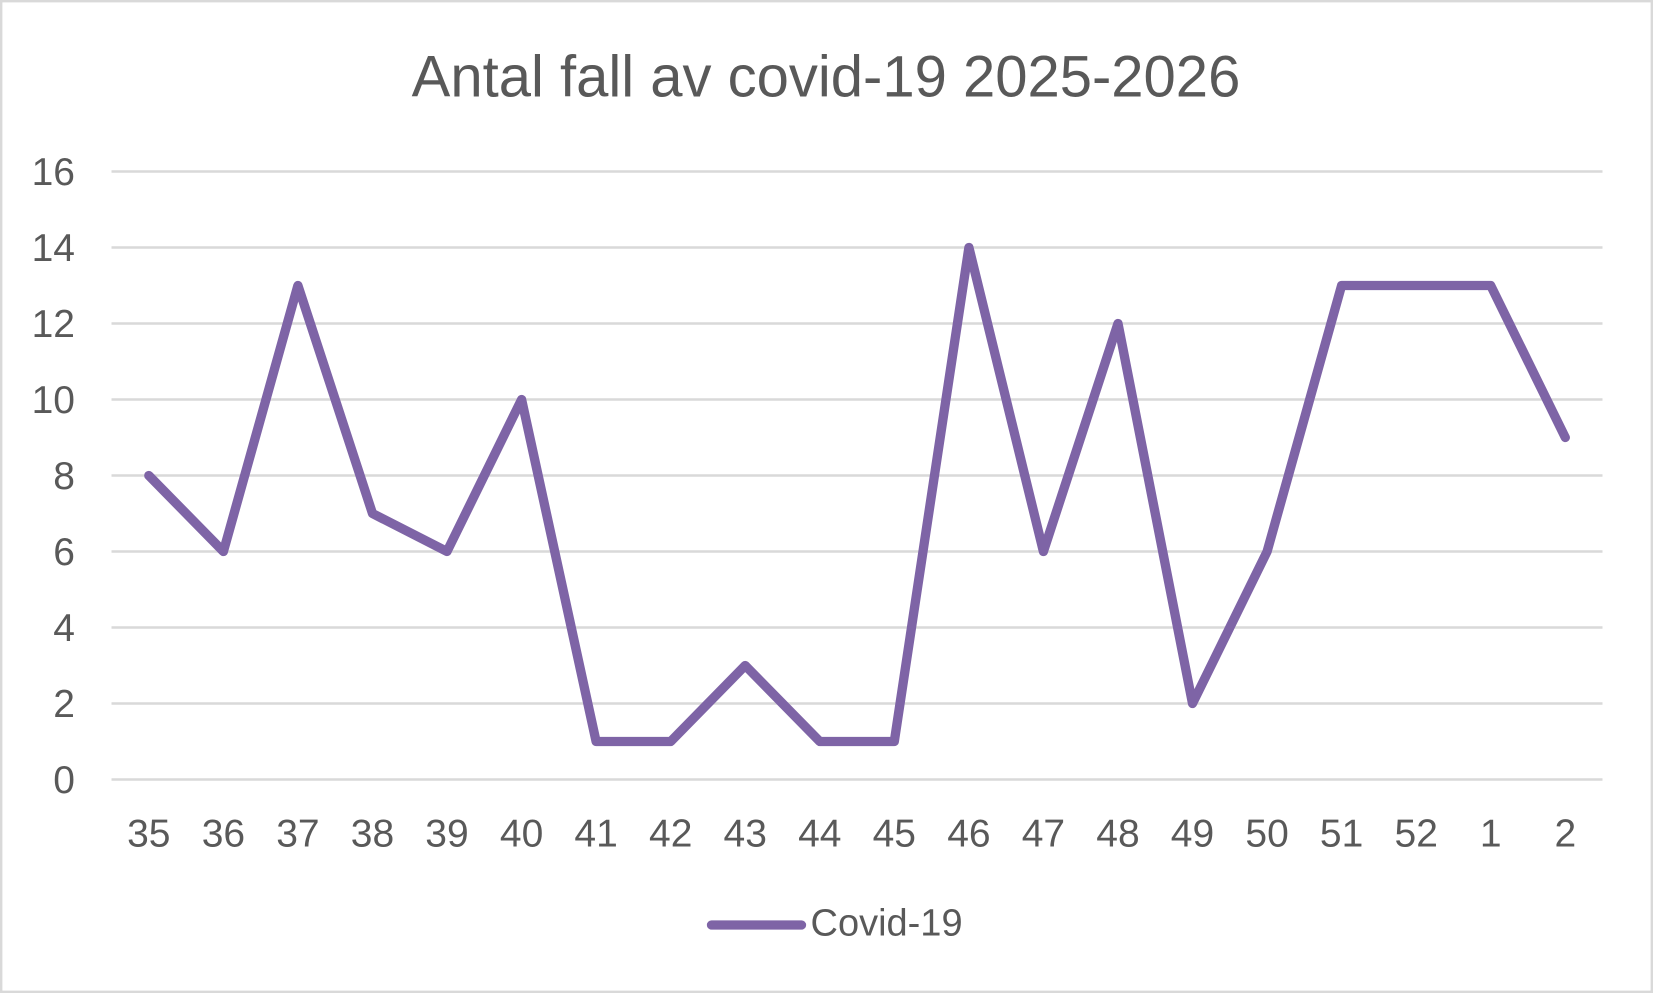  Describe the element at coordinates (372, 834) in the screenshot. I see `svg-text: 38` at that location.